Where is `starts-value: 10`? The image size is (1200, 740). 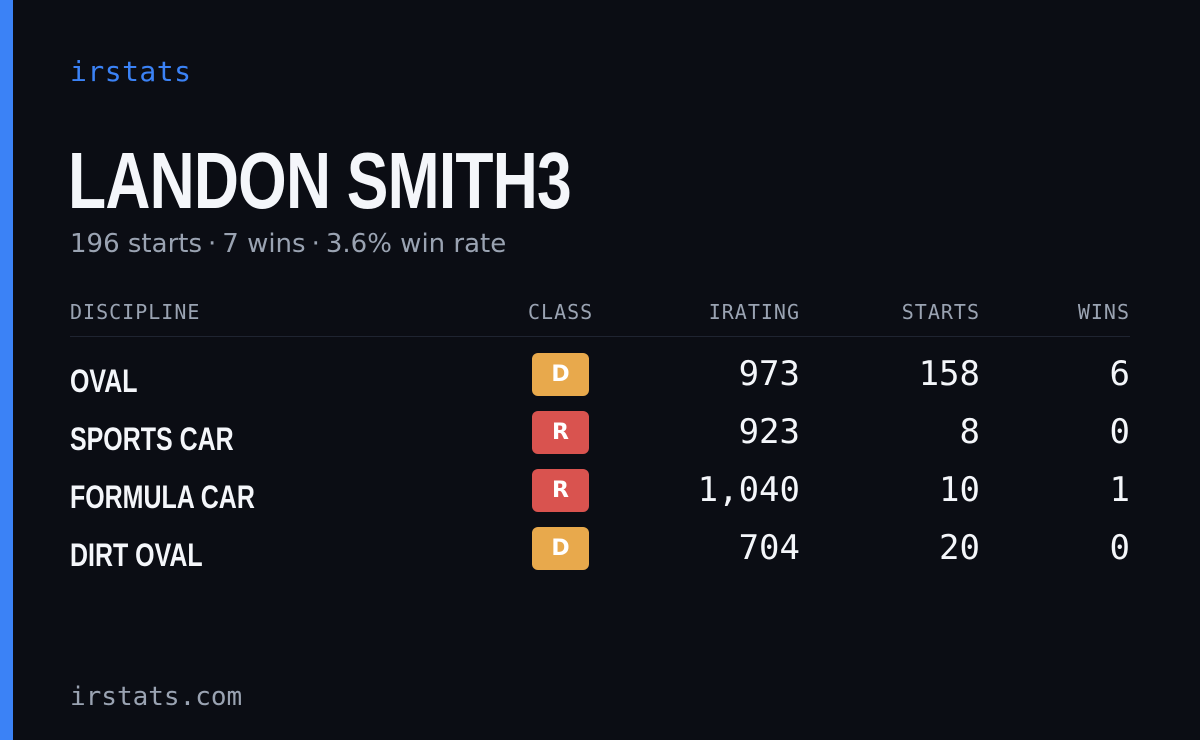
starts-value: 10 is located at coordinates (959, 490).